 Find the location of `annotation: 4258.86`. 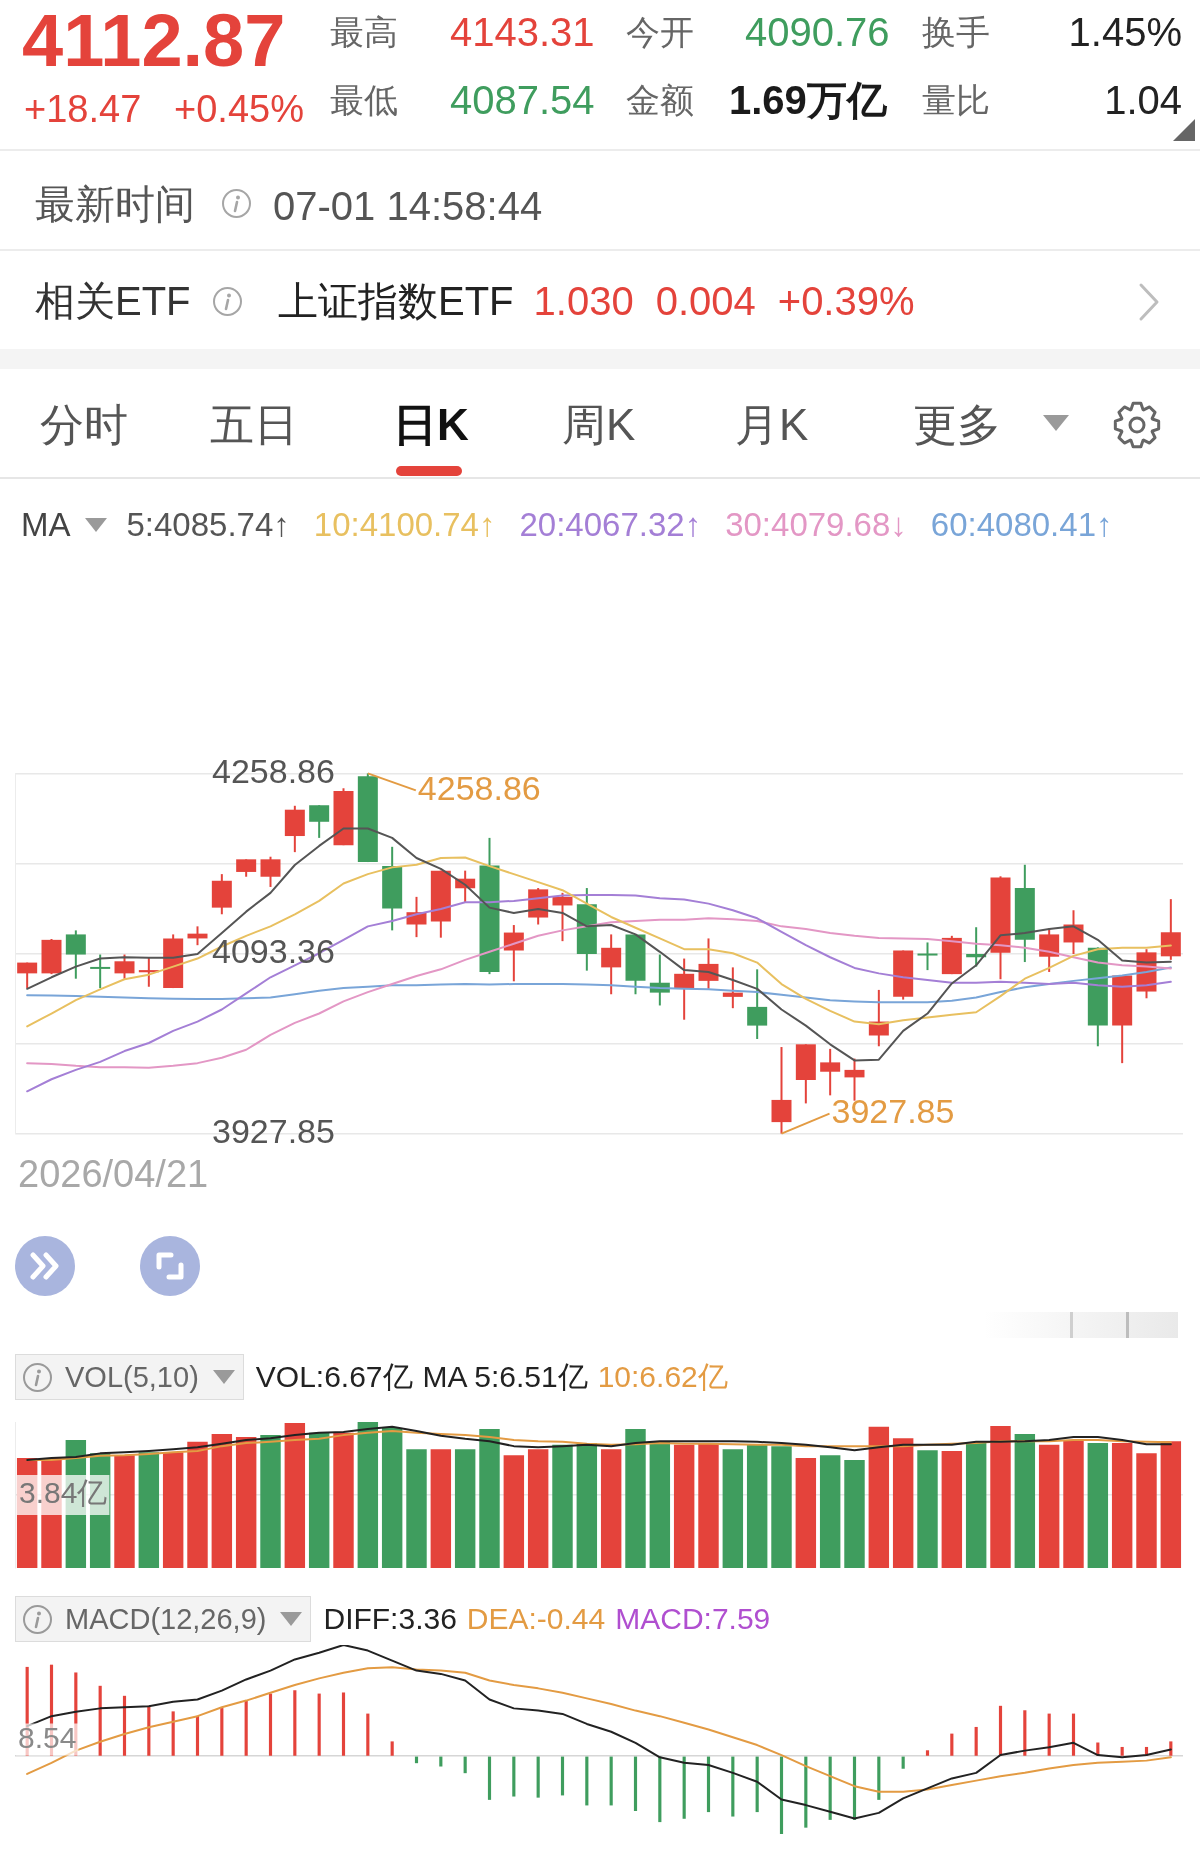

annotation: 4258.86 is located at coordinates (479, 787).